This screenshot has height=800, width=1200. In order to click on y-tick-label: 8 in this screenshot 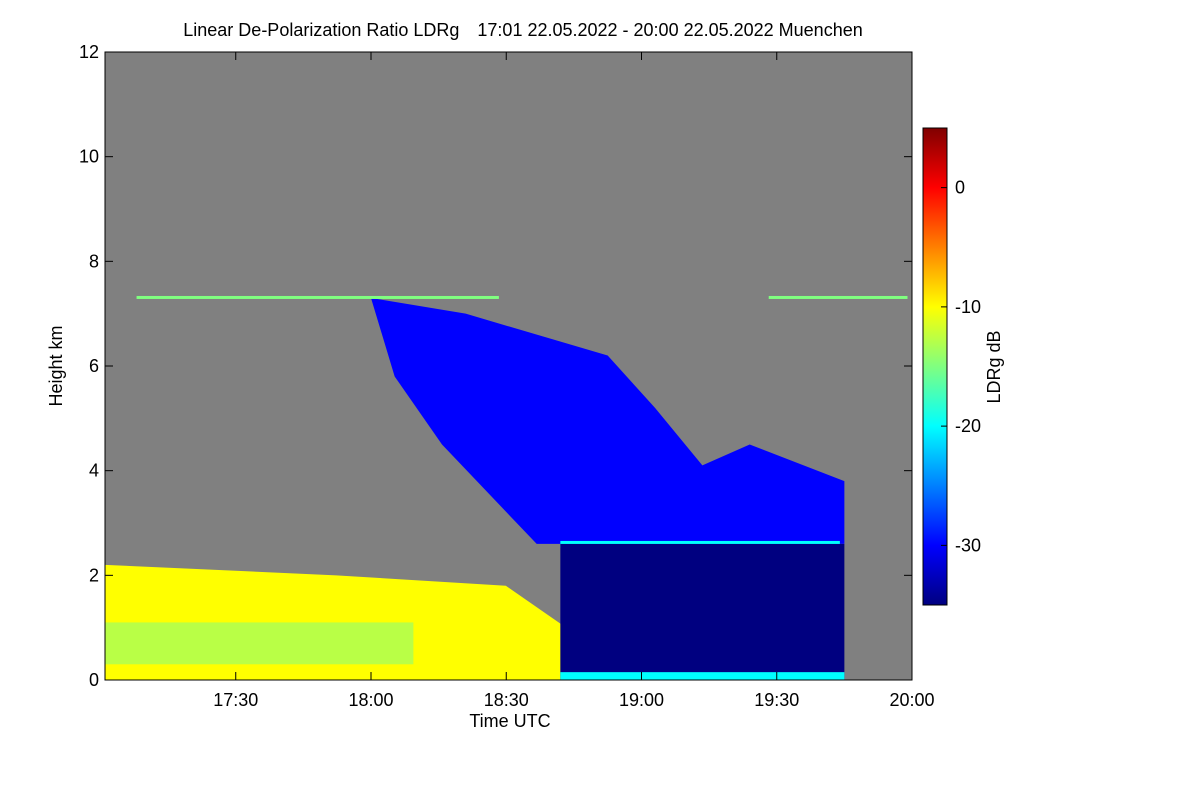, I will do `click(94, 261)`.